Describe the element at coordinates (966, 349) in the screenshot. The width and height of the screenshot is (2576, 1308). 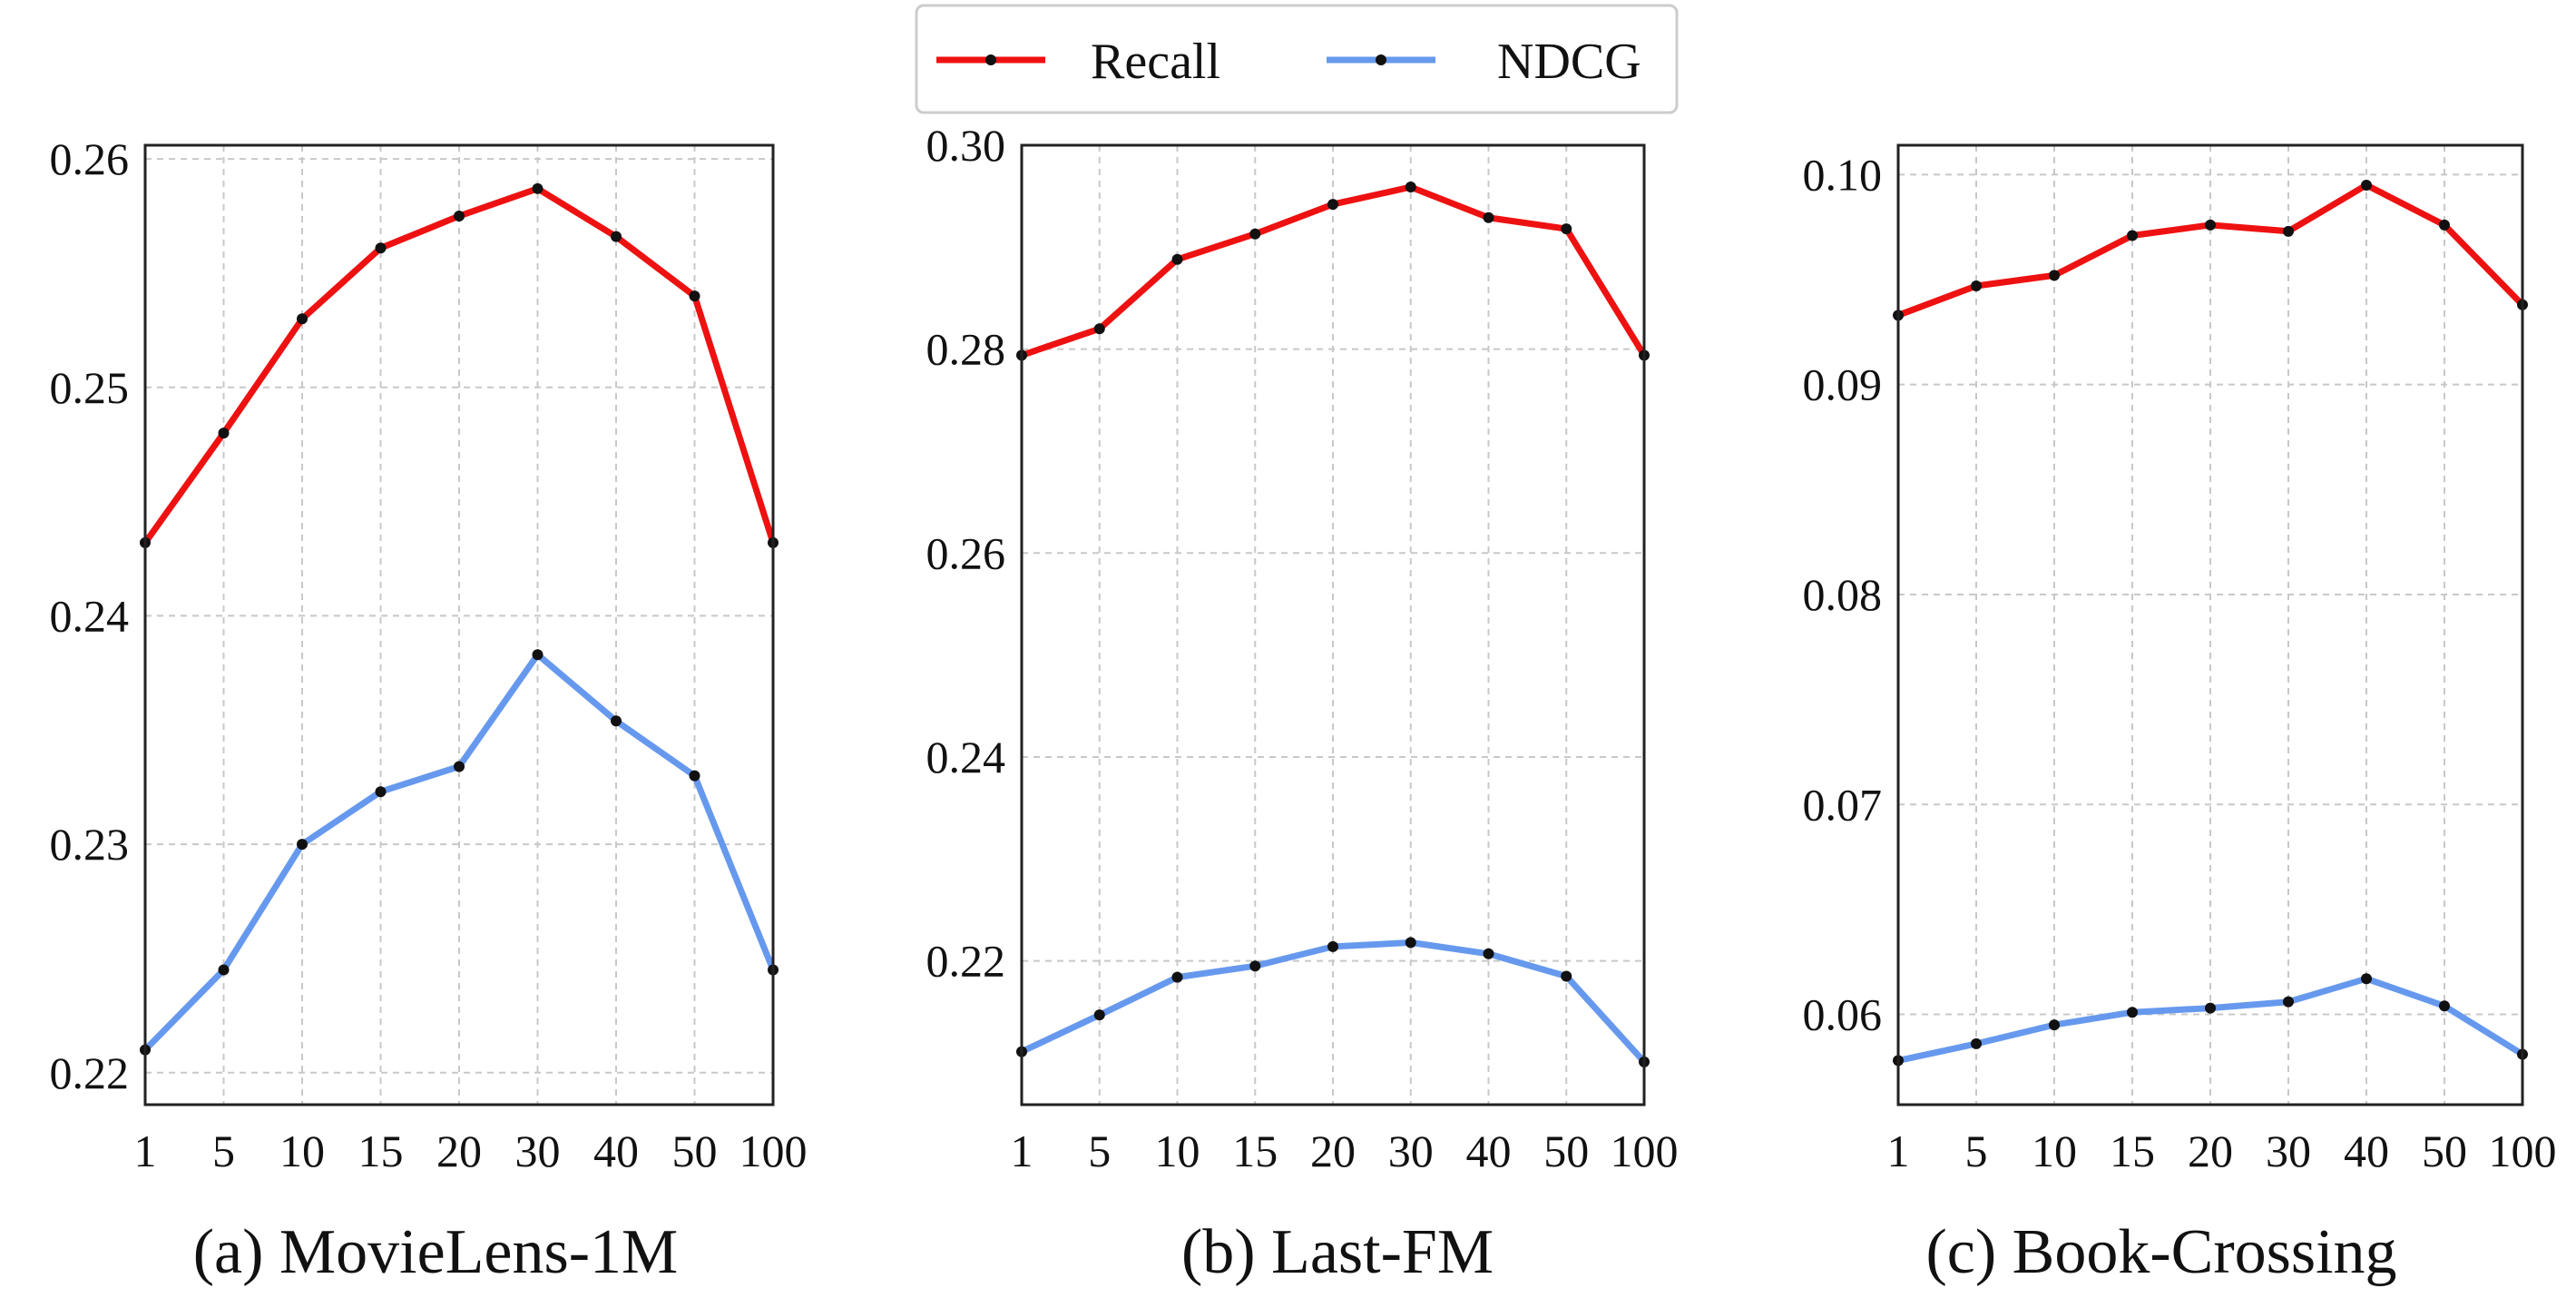
I see `y-tick-label: 0.28` at that location.